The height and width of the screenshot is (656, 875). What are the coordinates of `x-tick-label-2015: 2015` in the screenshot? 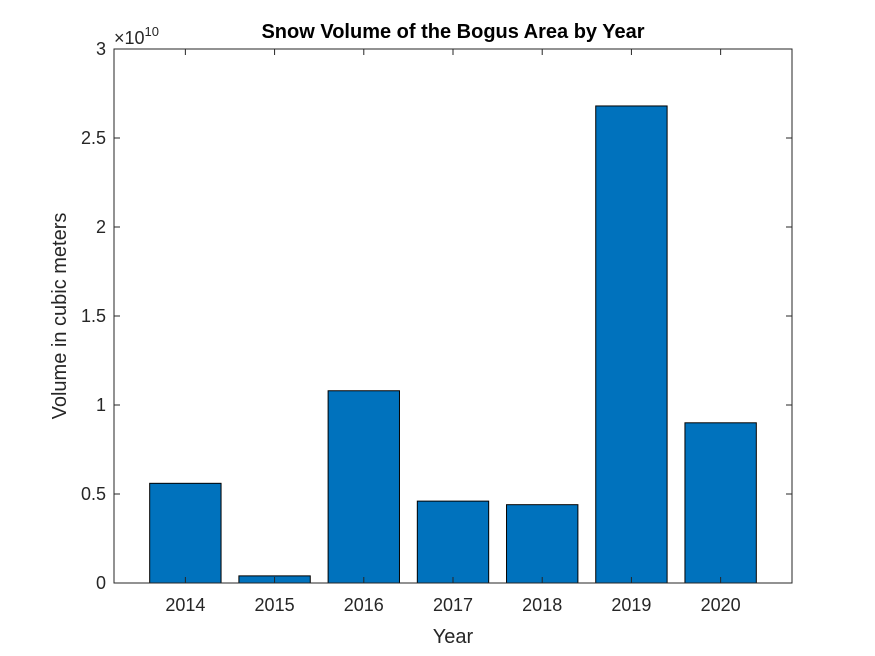 It's located at (275, 605).